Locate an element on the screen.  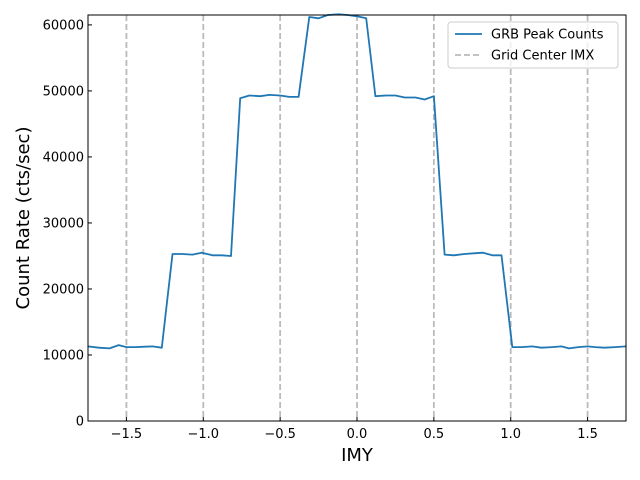
x-tick-label: 1.0 is located at coordinates (510, 434).